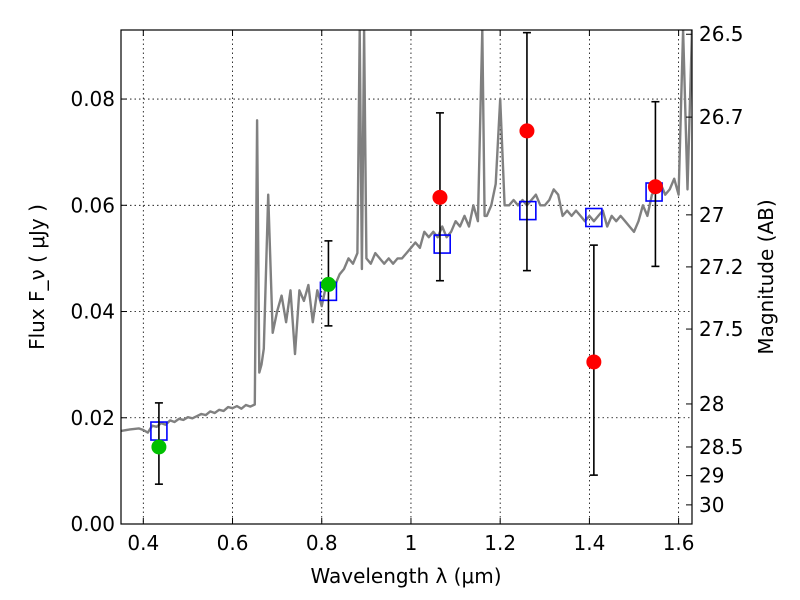 The width and height of the screenshot is (800, 600). Describe the element at coordinates (721, 447) in the screenshot. I see `y2-tick-label: 28.5` at that location.